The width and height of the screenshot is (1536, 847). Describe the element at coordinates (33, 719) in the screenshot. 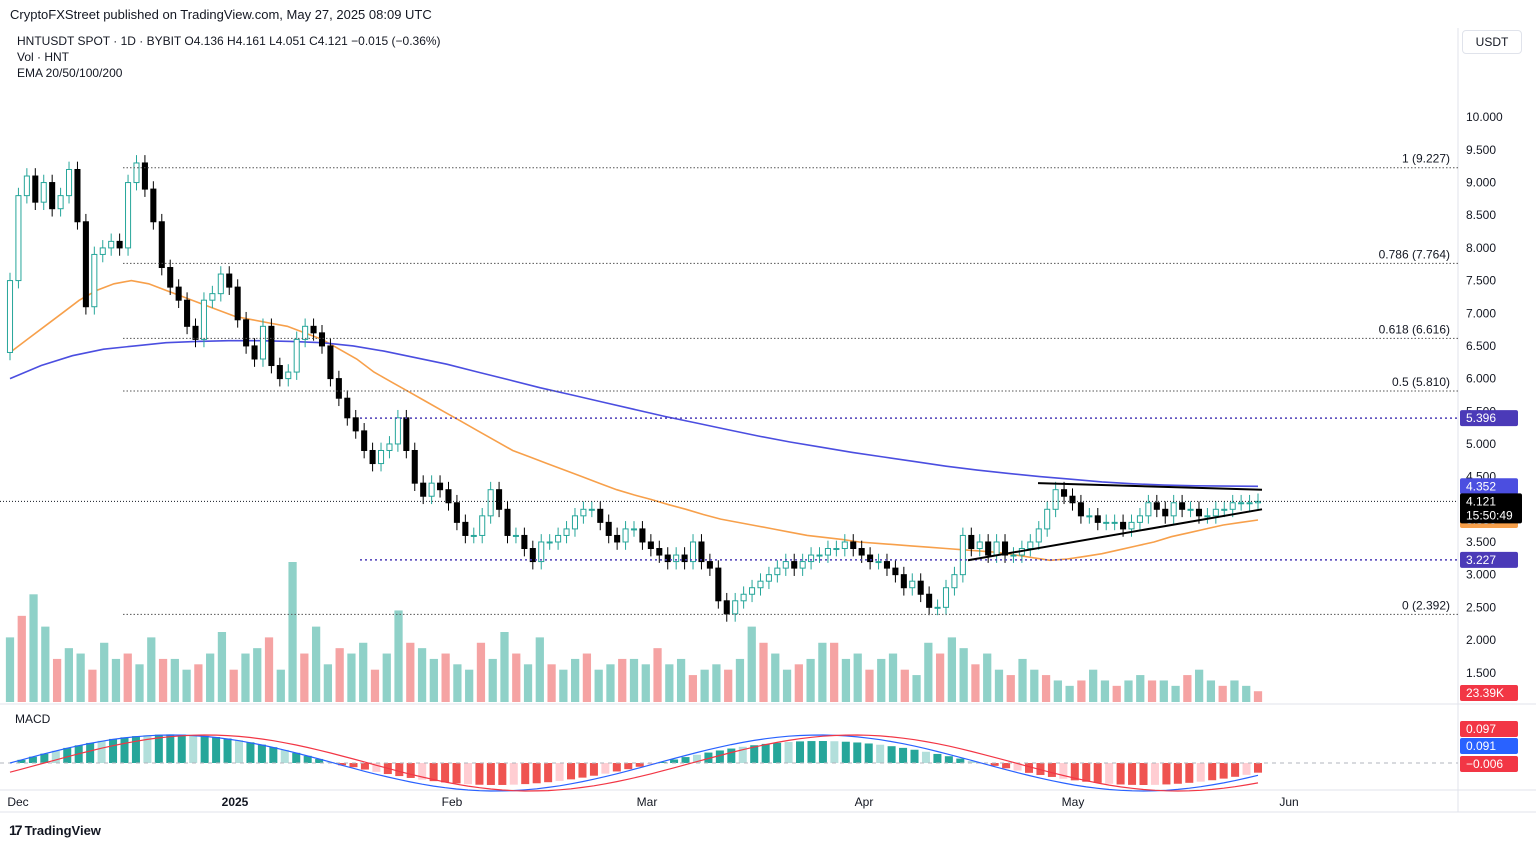

I see `macd-indicator-label: MACD` at that location.